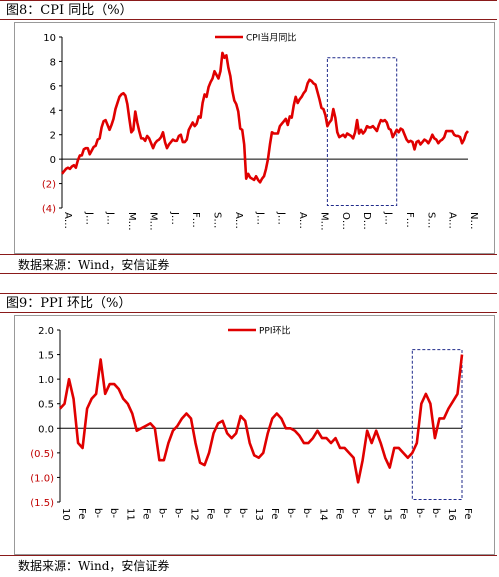 This screenshot has width=499, height=577. What do you see at coordinates (258, 514) in the screenshot?
I see `x-tick-label: 13` at bounding box center [258, 514].